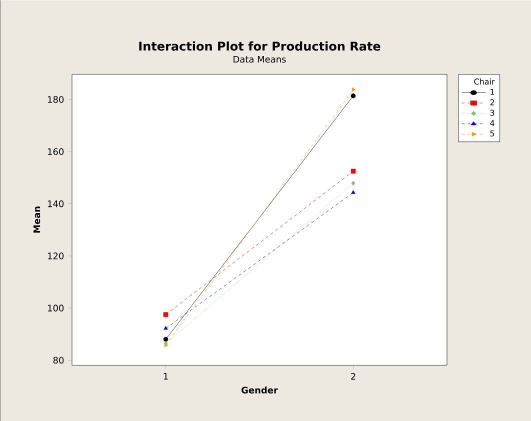 This screenshot has width=531, height=421. I want to click on y-axis-title: Mean, so click(36, 219).